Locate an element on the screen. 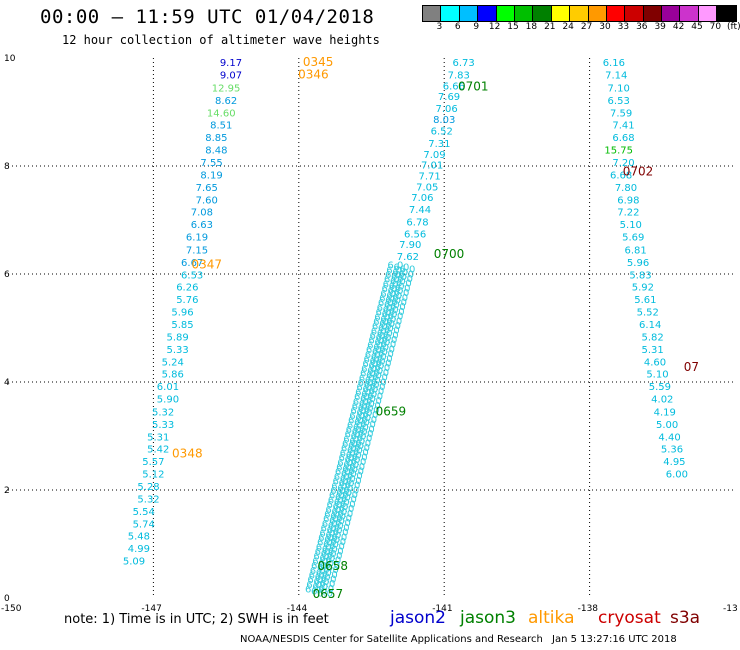 The height and width of the screenshot is (650, 740). wave-height-value: 6.67 is located at coordinates (192, 263).